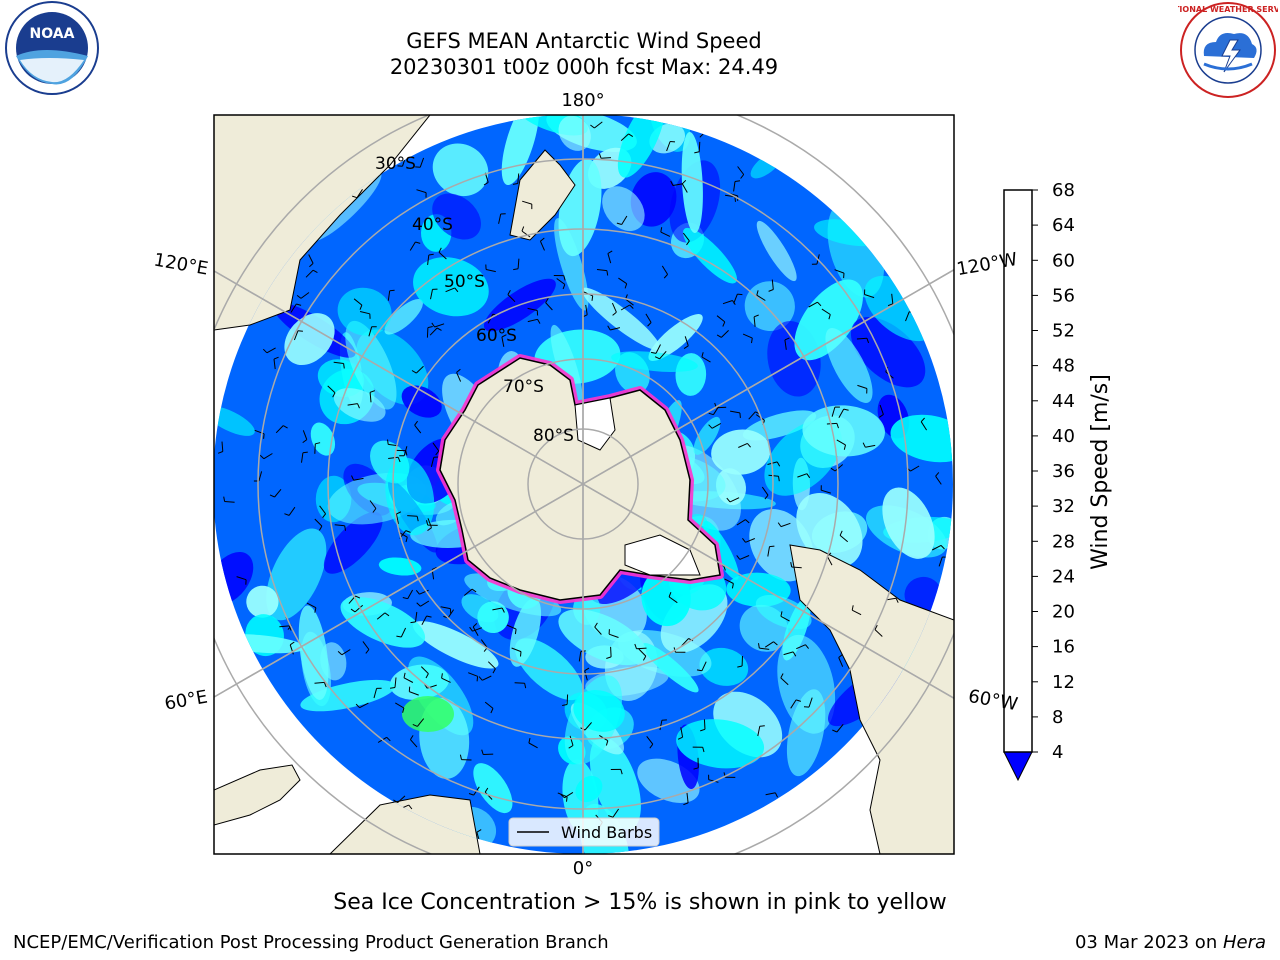  Describe the element at coordinates (52, 34) in the screenshot. I see `noaa-logo-text: NOAA` at that location.